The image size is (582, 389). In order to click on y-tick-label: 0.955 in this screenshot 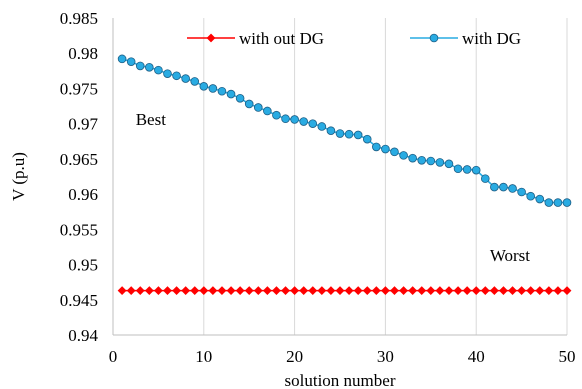, I will do `click(79, 229)`.